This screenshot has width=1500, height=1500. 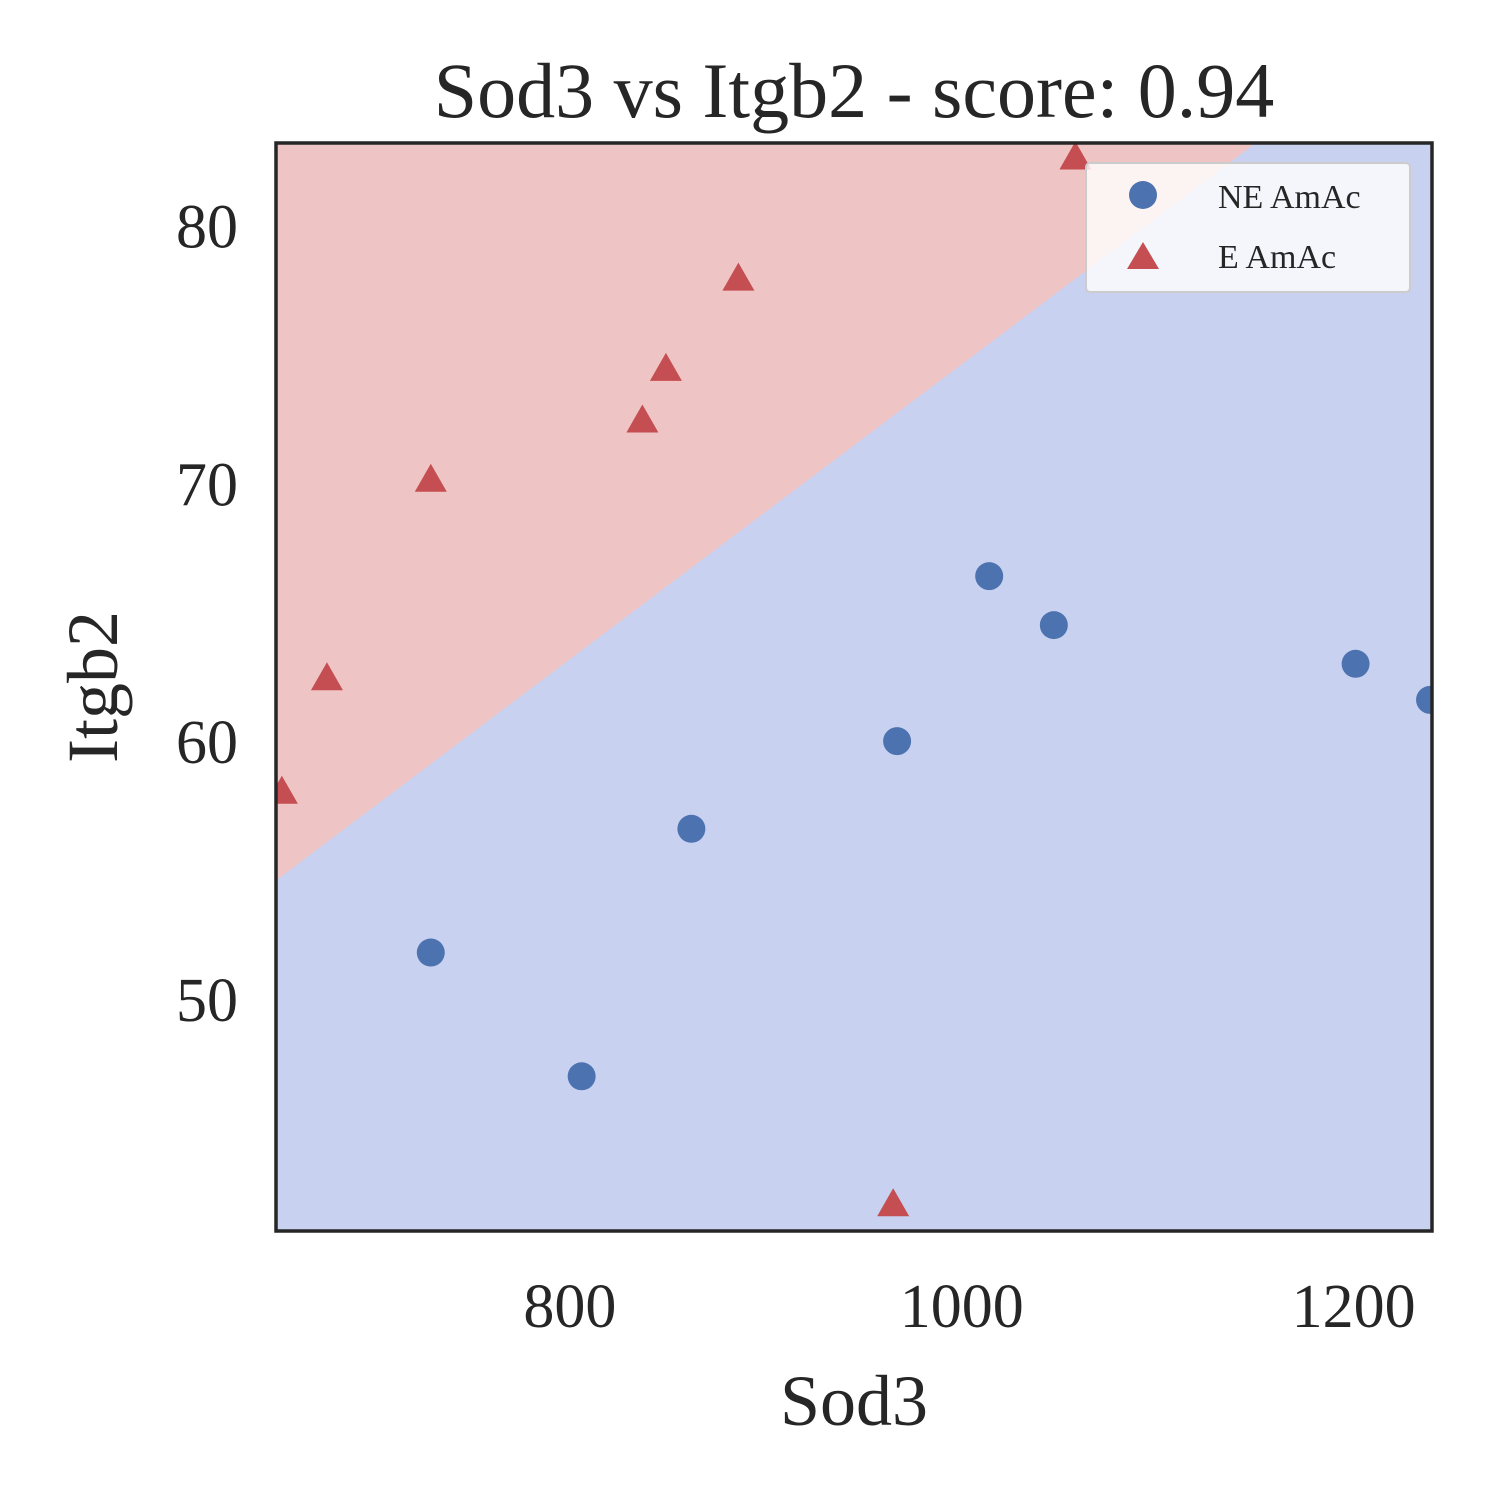 I want to click on y-tick-label-70: 70, so click(x=207, y=485).